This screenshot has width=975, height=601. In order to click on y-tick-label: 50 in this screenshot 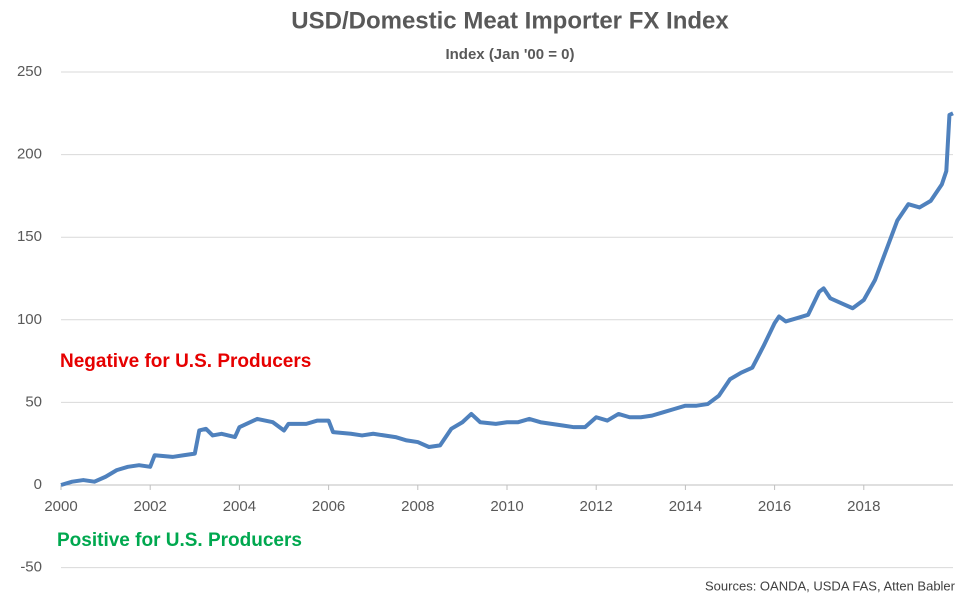, I will do `click(33, 401)`.